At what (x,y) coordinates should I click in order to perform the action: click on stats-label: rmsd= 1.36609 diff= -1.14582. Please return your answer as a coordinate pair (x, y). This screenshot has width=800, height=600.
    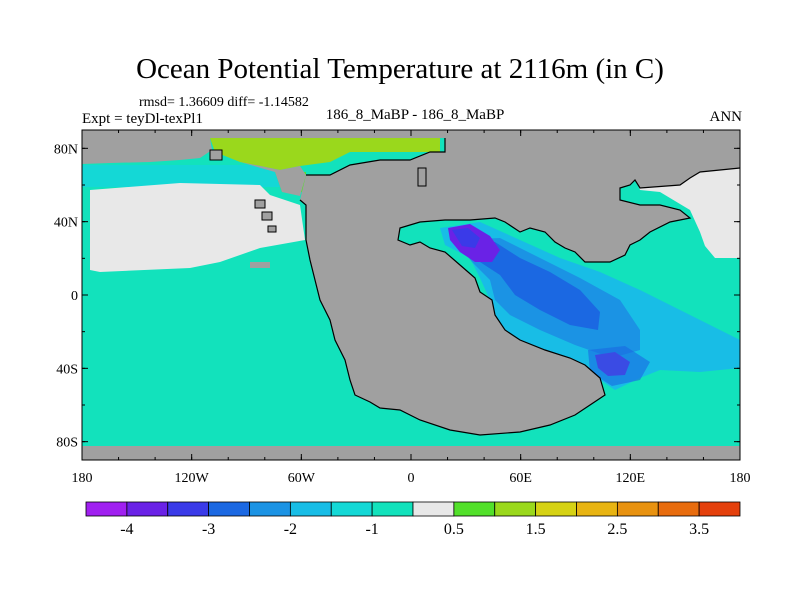
    Looking at the image, I should click on (224, 102).